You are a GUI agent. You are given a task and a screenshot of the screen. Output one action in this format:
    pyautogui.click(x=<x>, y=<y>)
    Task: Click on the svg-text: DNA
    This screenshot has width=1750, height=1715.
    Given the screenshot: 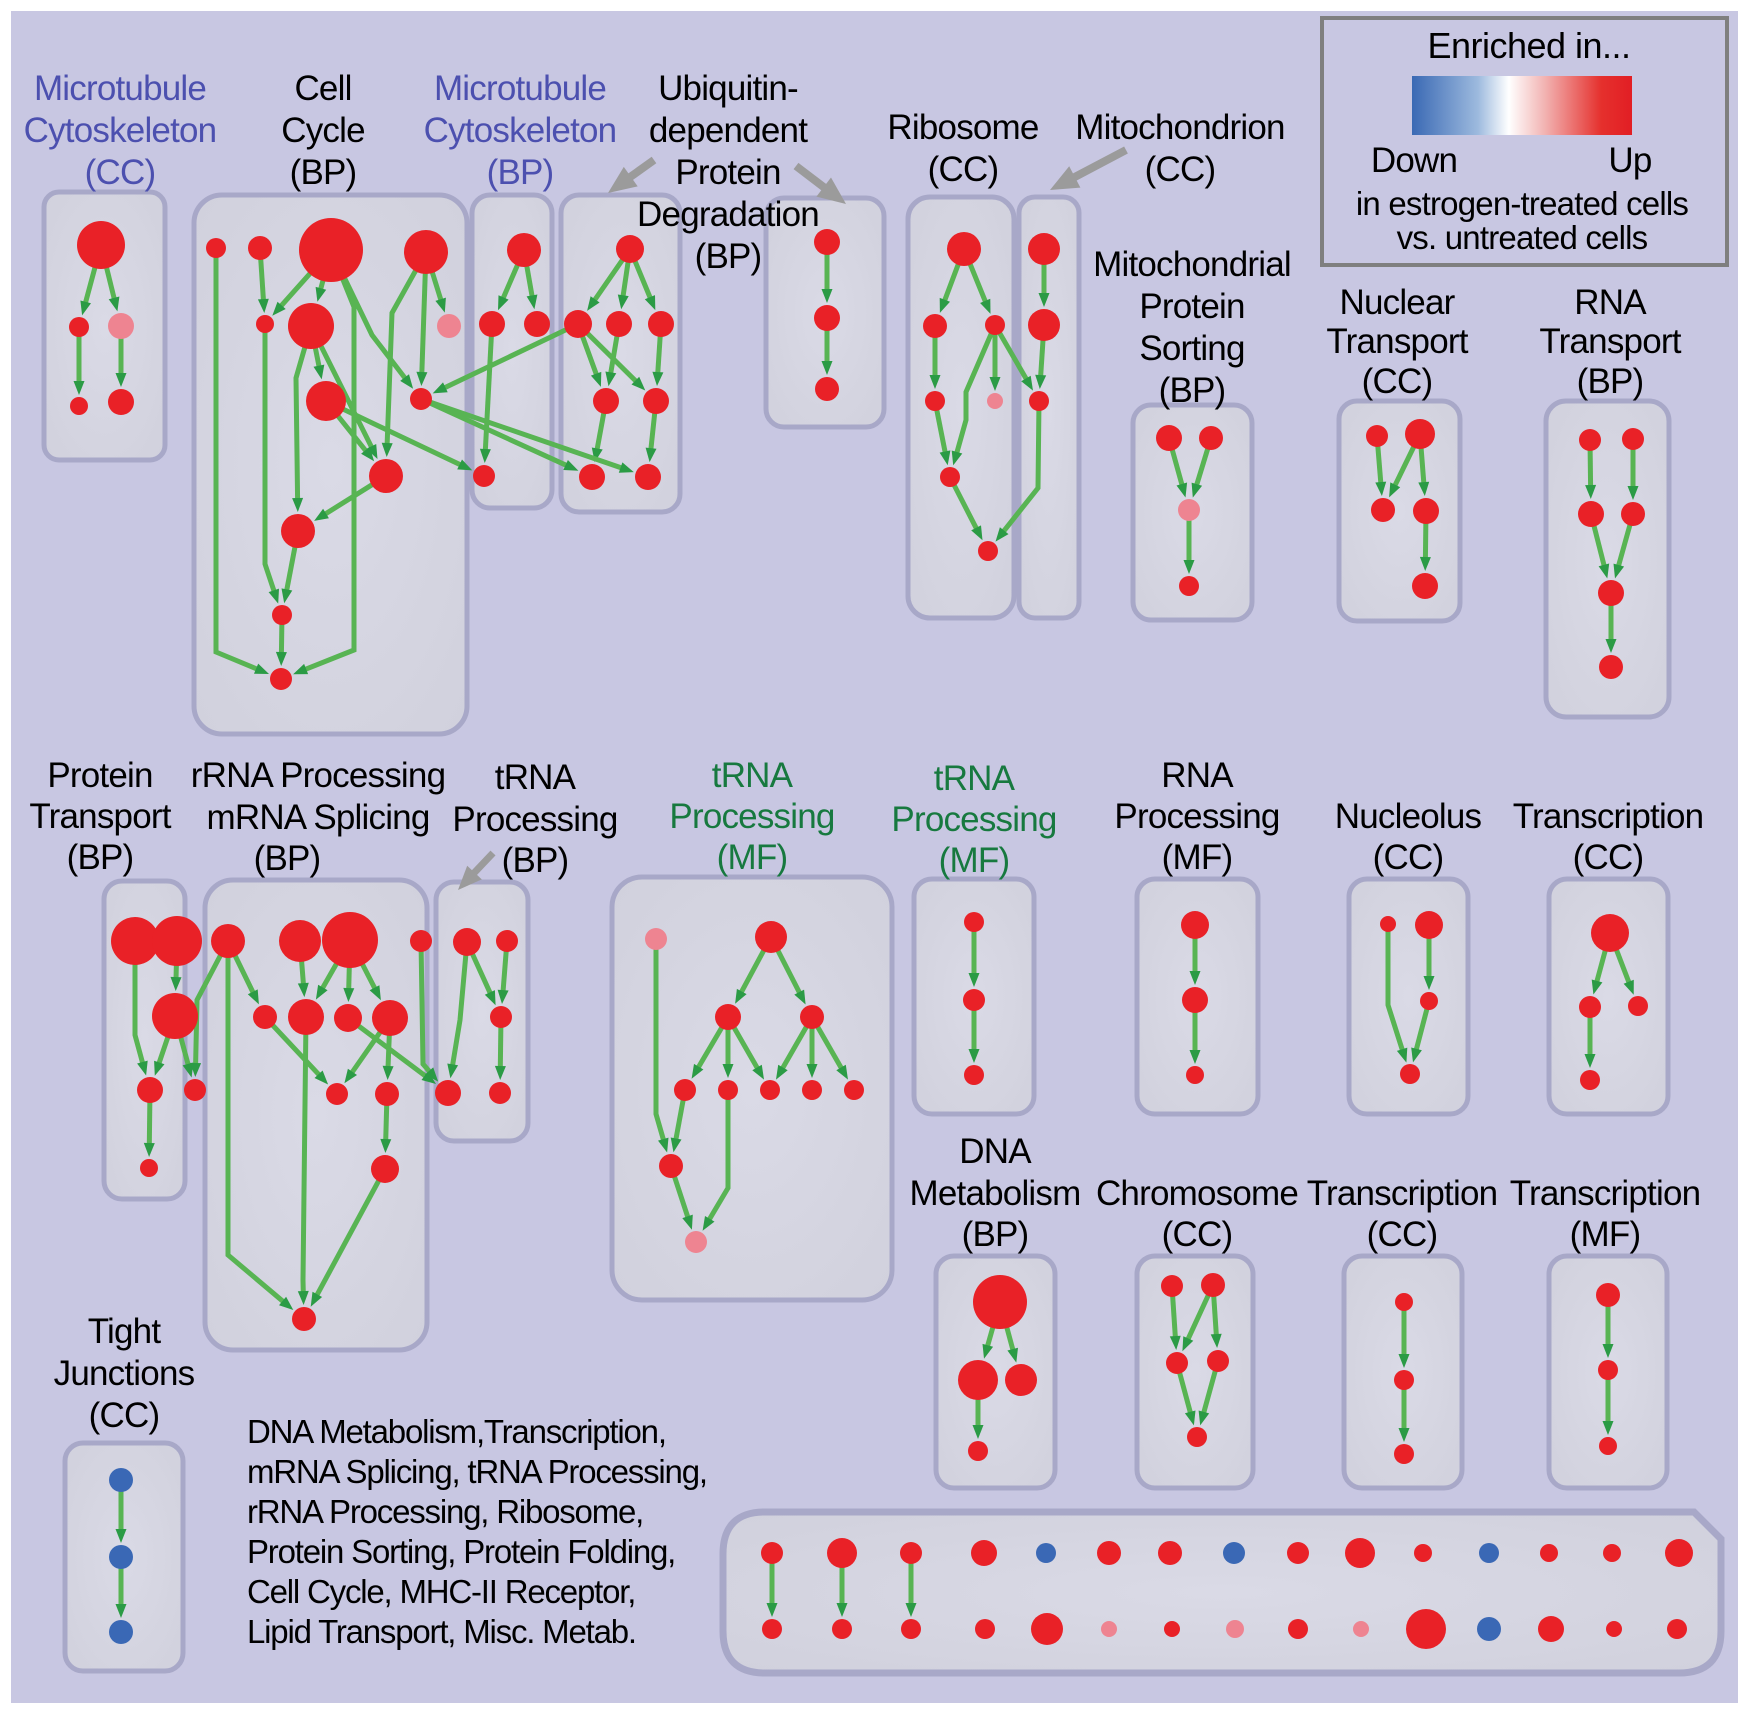 What is the action you would take?
    pyautogui.click(x=995, y=1151)
    